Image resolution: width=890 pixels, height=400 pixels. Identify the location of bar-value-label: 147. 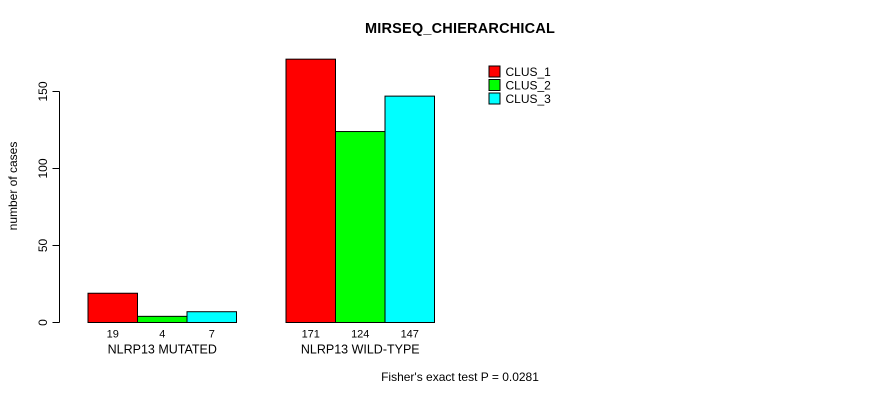
(410, 335).